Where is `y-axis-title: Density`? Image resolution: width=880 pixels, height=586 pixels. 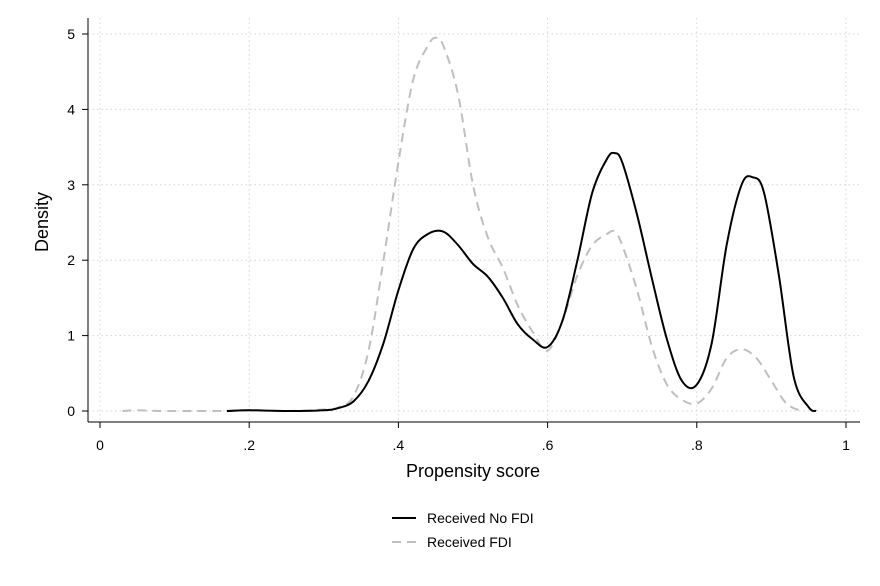
y-axis-title: Density is located at coordinates (42, 222).